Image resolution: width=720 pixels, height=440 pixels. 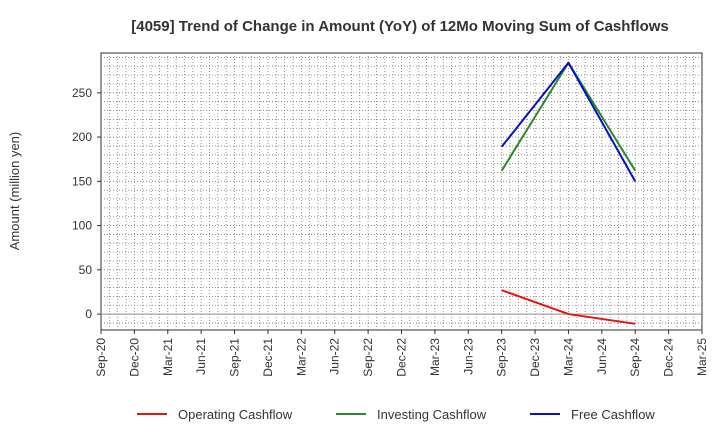 What do you see at coordinates (335, 356) in the screenshot?
I see `x-tick-label: Jun-22` at bounding box center [335, 356].